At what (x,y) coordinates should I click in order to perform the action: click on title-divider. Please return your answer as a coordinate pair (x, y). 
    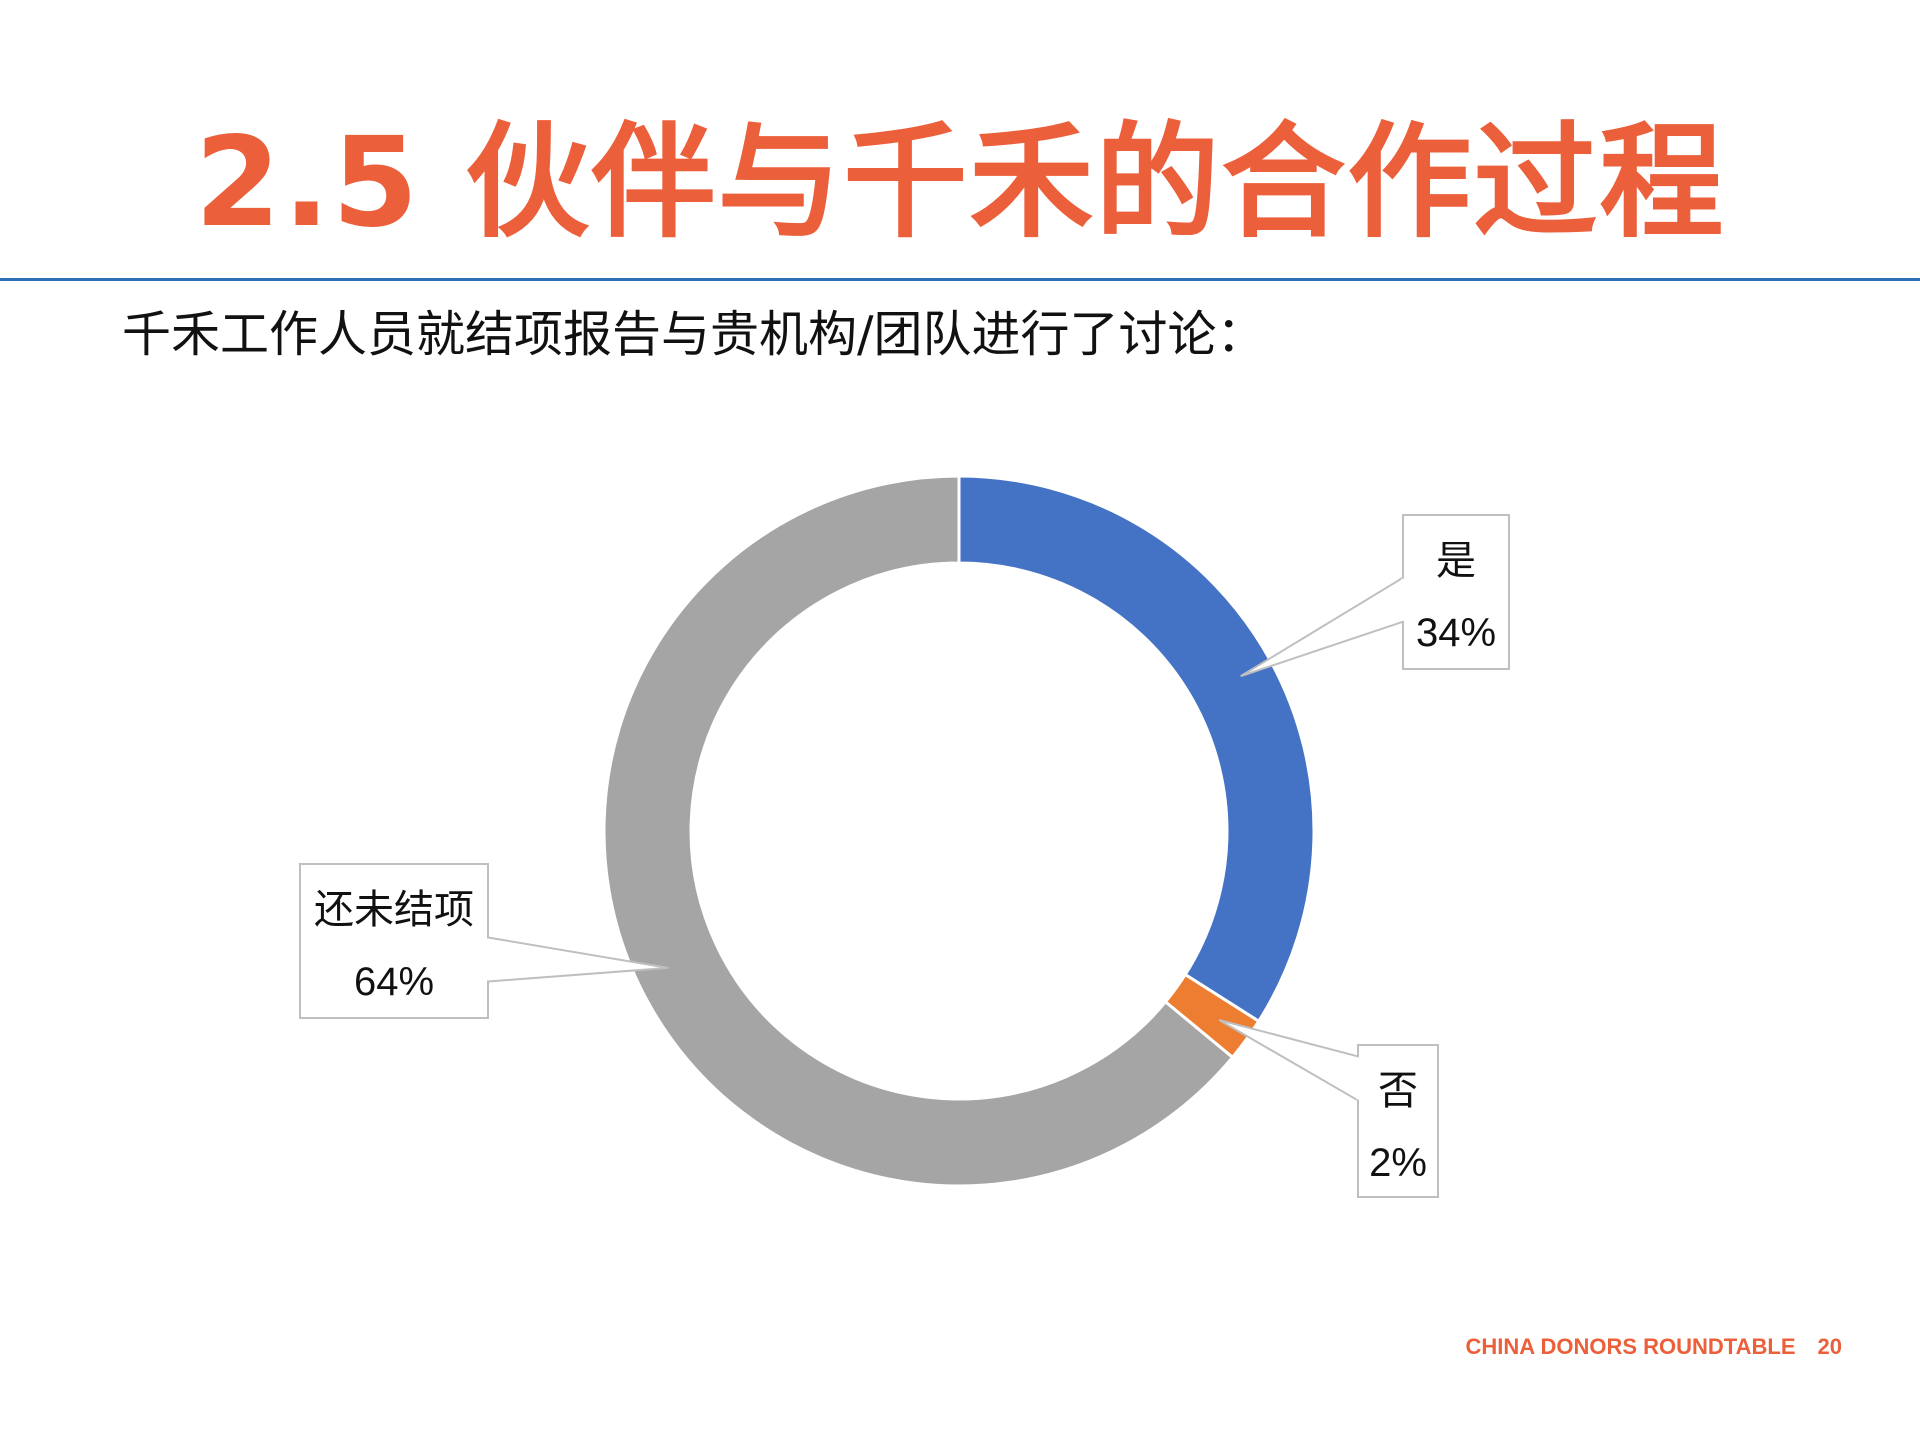
    Looking at the image, I should click on (960, 279).